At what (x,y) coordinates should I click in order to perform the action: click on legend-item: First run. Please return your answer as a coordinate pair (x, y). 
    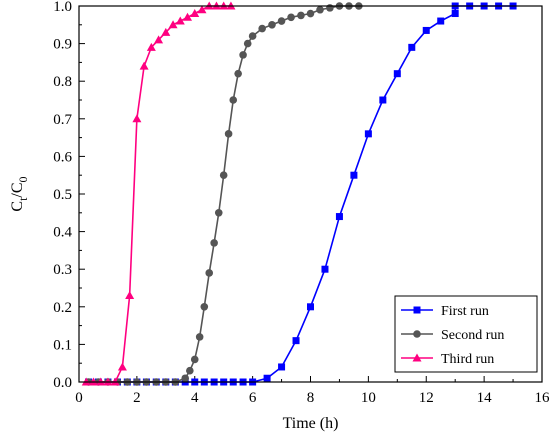
    Looking at the image, I should click on (445, 311).